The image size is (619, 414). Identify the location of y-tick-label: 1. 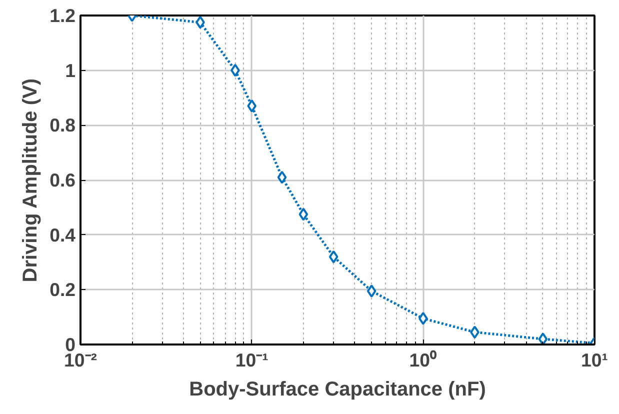
(70, 70).